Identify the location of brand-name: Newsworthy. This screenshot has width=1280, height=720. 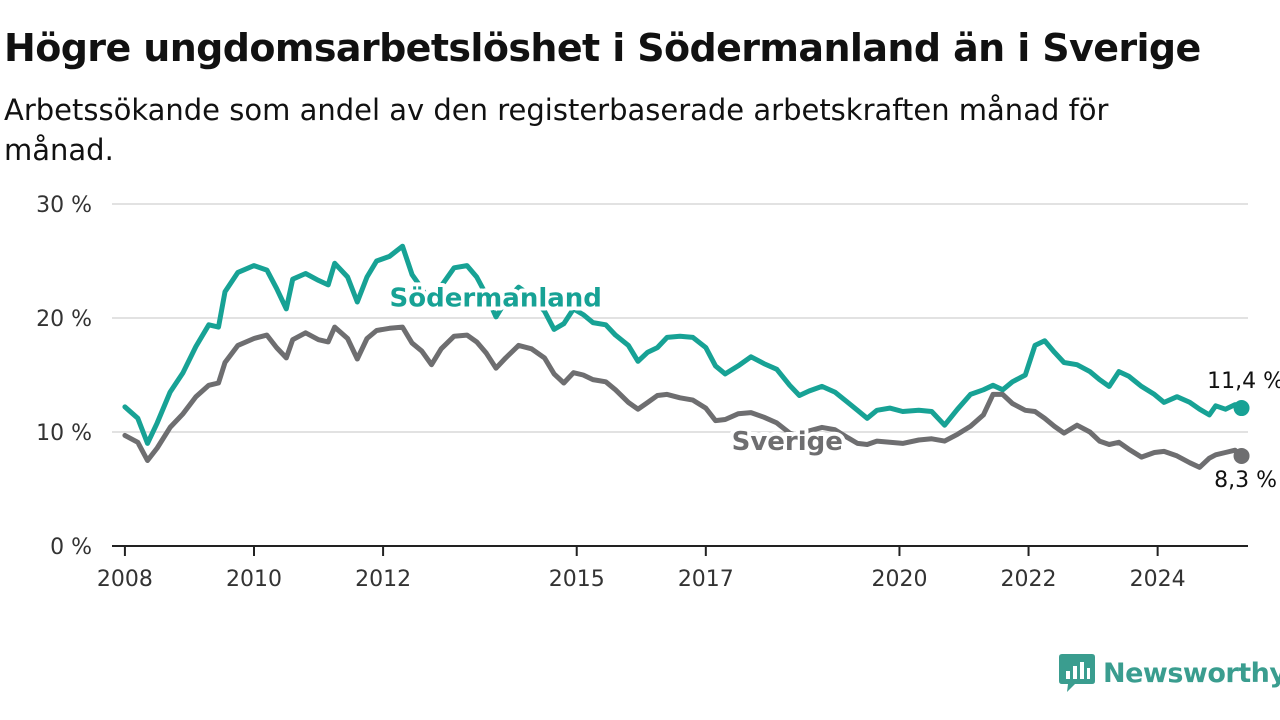
(1191, 673).